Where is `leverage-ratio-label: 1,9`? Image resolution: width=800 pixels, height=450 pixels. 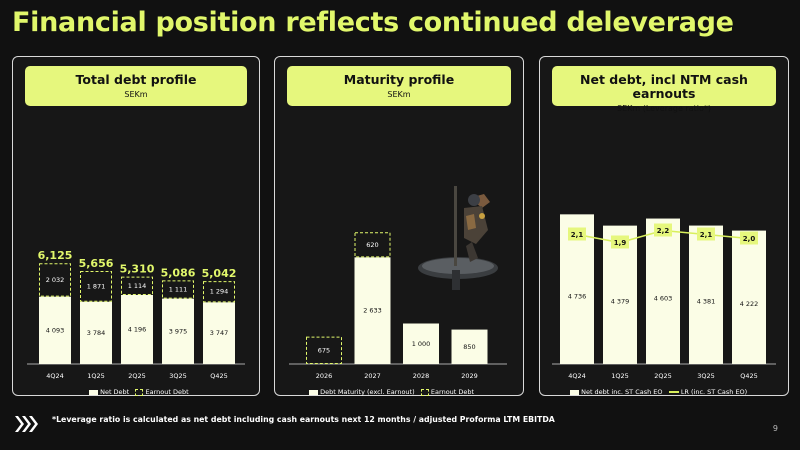 leverage-ratio-label: 1,9 is located at coordinates (620, 243).